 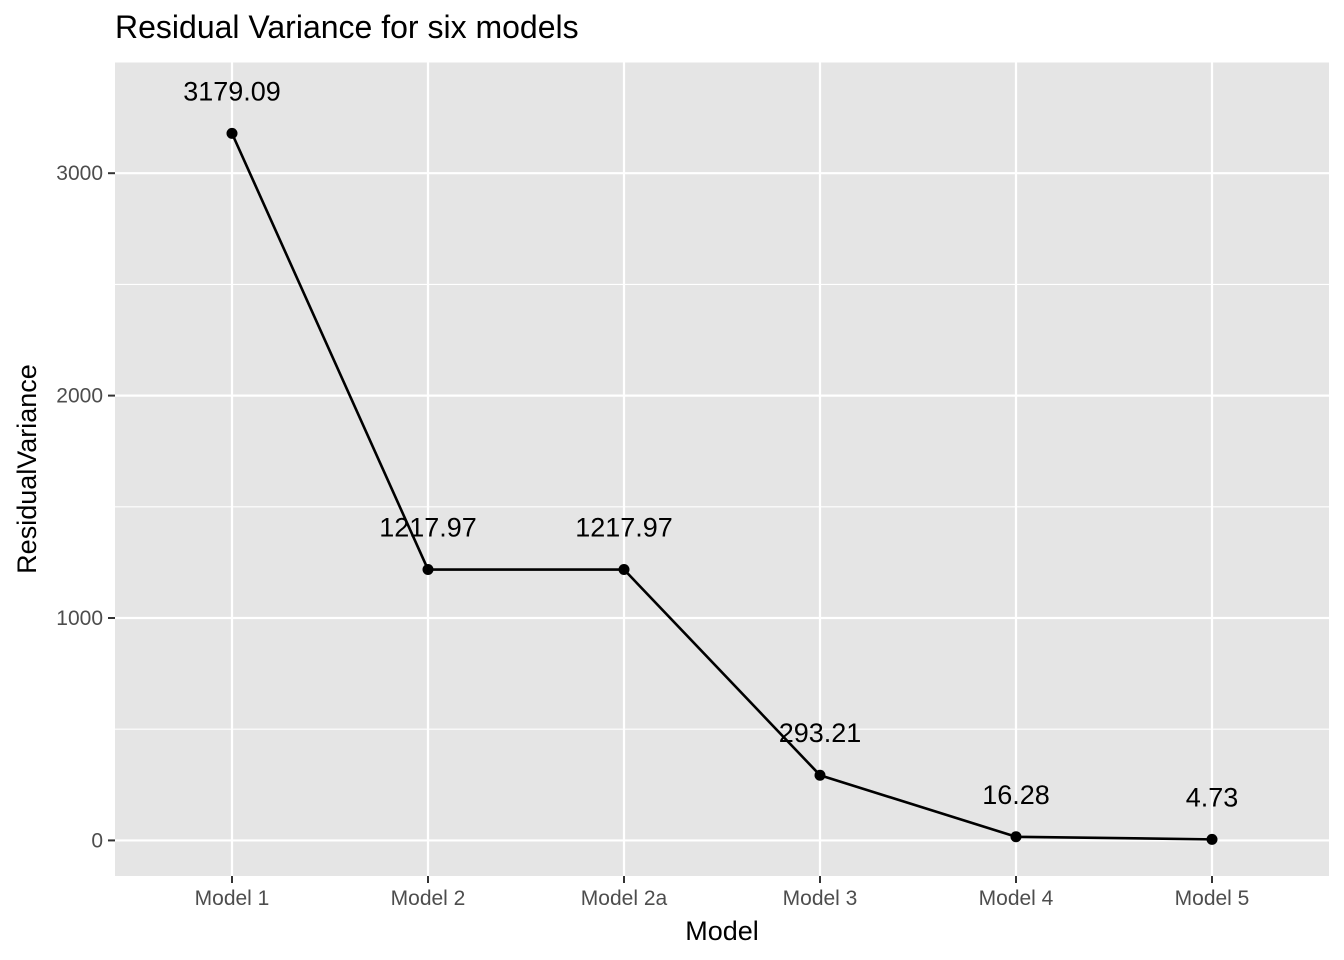 What do you see at coordinates (97, 840) in the screenshot?
I see `y-tick-label: 0` at bounding box center [97, 840].